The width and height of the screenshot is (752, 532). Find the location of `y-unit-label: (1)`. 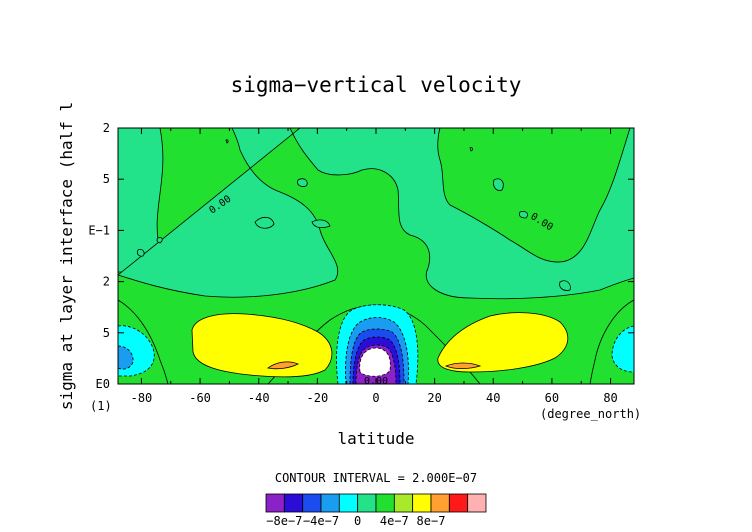

y-unit-label: (1) is located at coordinates (101, 406).